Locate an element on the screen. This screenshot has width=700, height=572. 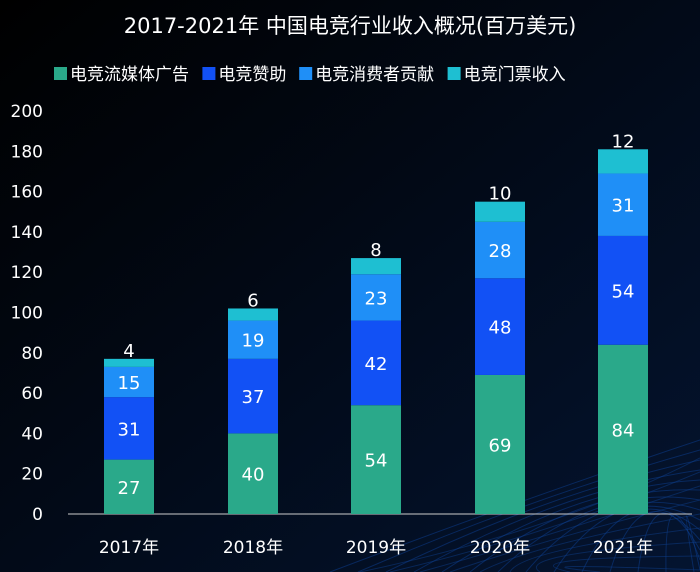
chart-title: 2017-2021年 中国电竞行业收入概况(百万美元) is located at coordinates (350, 26).